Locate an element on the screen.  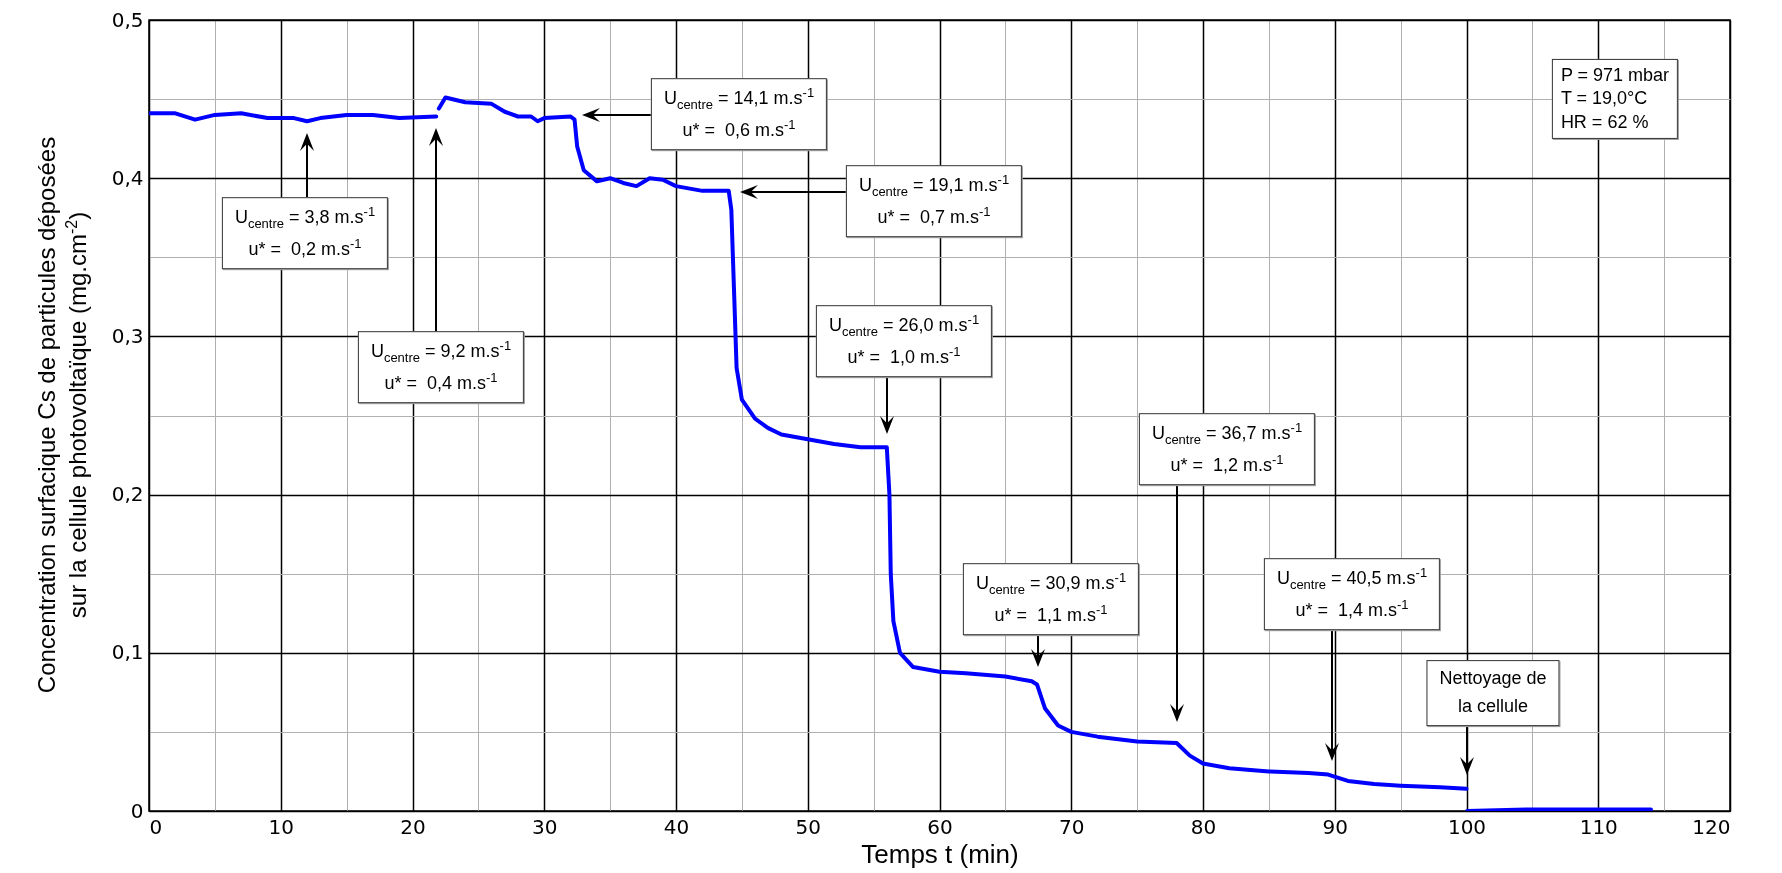
x-tick-label: 60 is located at coordinates (940, 826).